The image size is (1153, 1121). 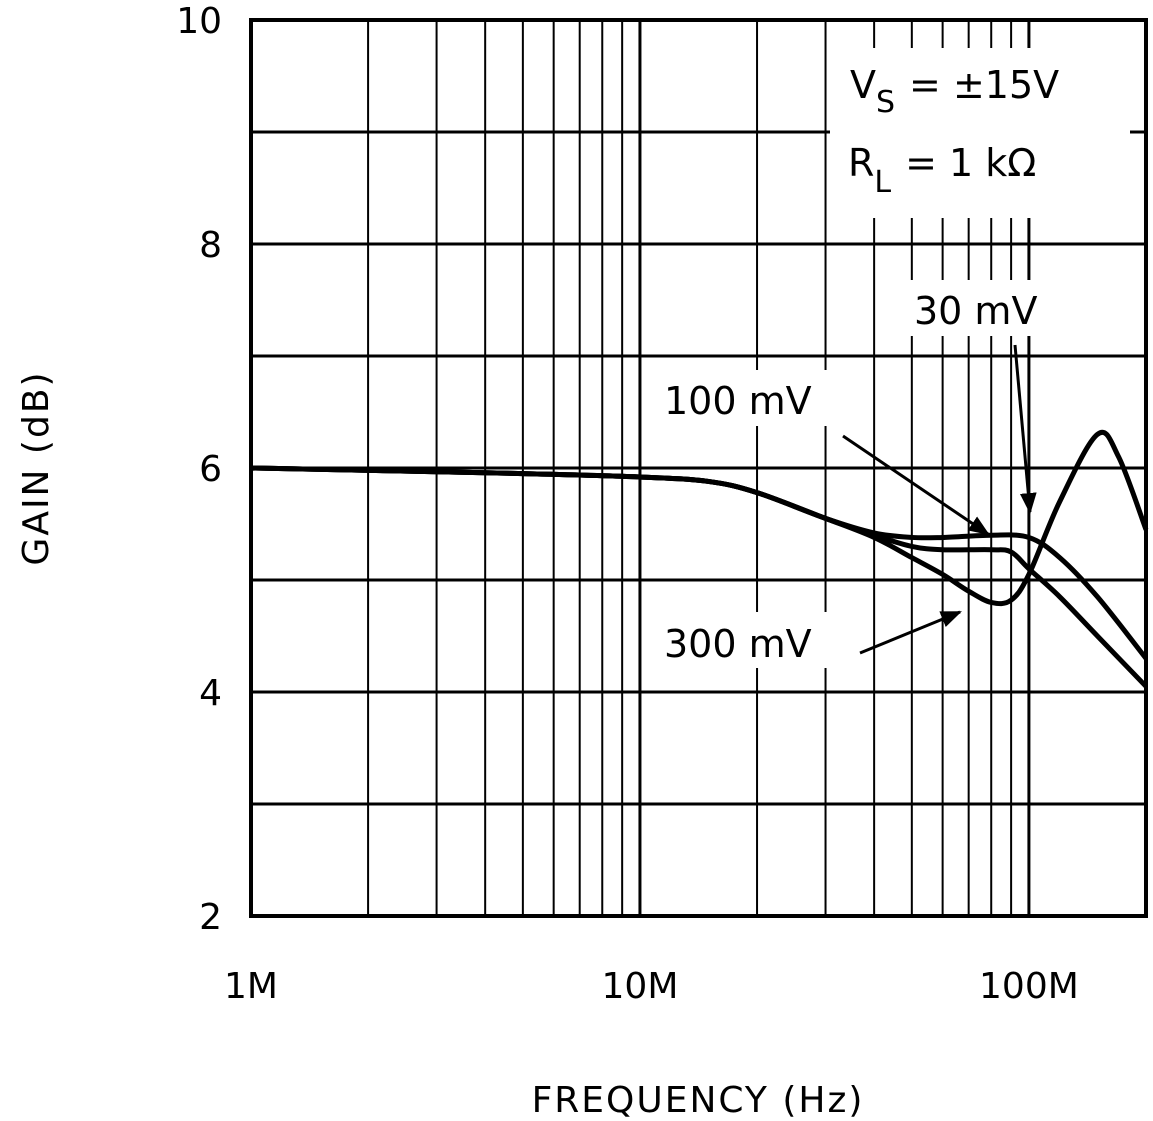 I want to click on arrow-300mv, so click(x=910, y=632).